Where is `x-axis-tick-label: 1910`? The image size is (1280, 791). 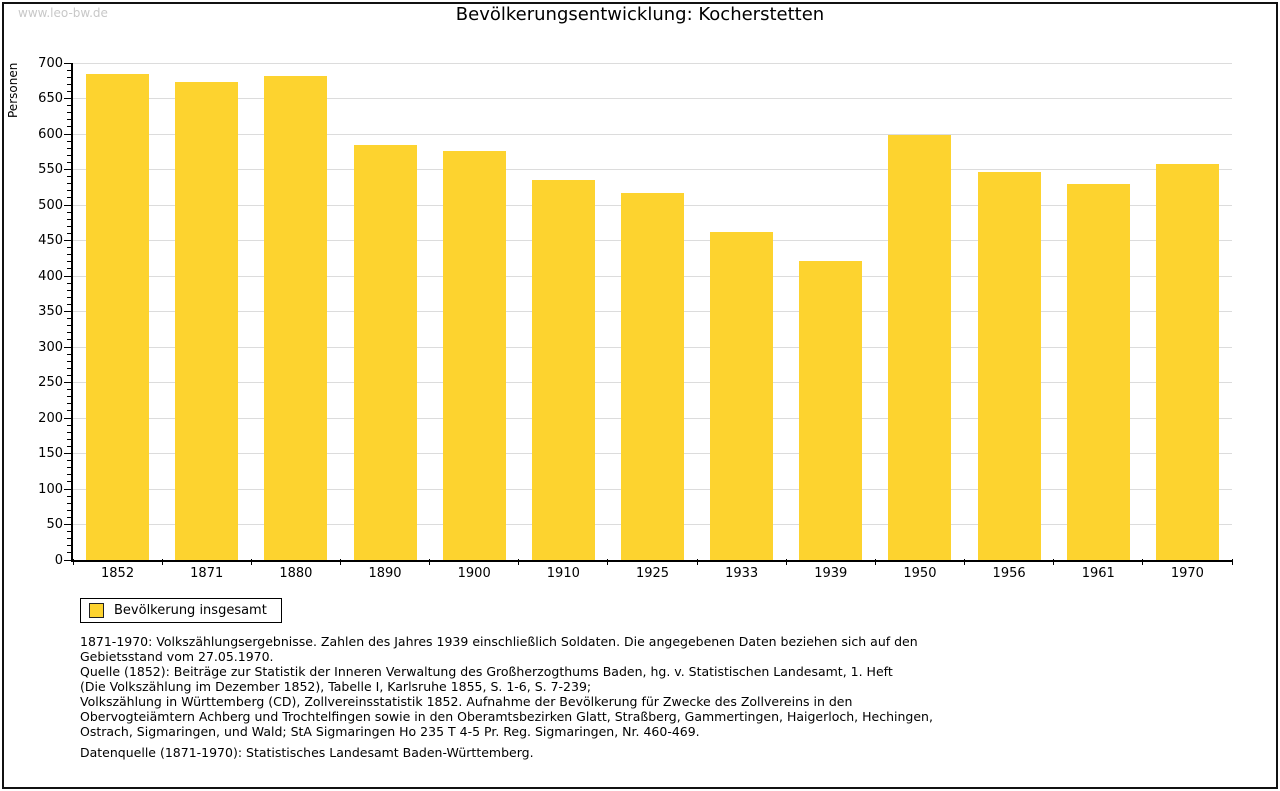
x-axis-tick-label: 1910 is located at coordinates (563, 573).